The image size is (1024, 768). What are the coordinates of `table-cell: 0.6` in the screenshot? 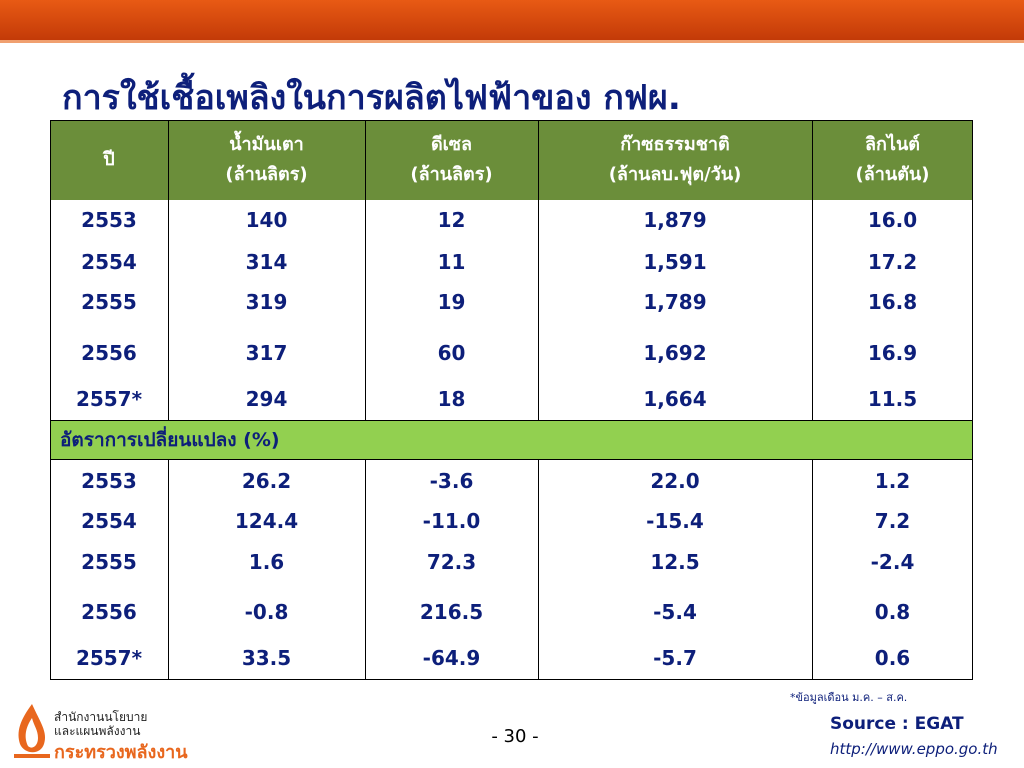 It's located at (892, 658).